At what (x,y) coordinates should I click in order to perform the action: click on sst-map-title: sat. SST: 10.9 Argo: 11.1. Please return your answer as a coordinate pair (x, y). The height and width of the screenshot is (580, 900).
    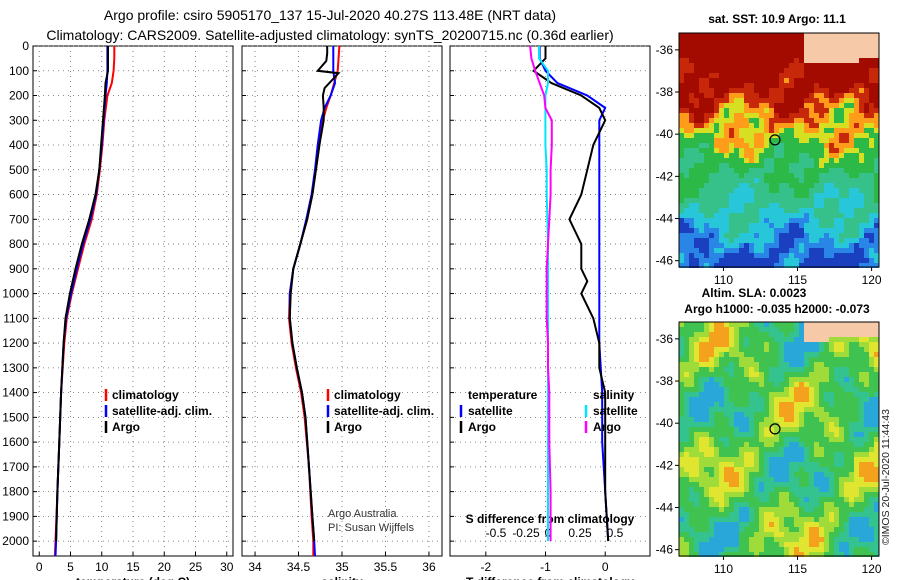
    Looking at the image, I should click on (777, 19).